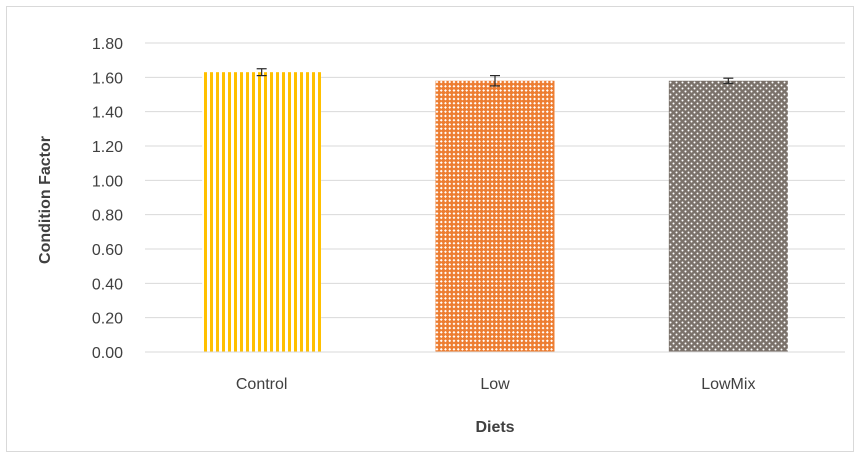 This screenshot has width=864, height=460. I want to click on y-tick-label: 1.40, so click(107, 113).